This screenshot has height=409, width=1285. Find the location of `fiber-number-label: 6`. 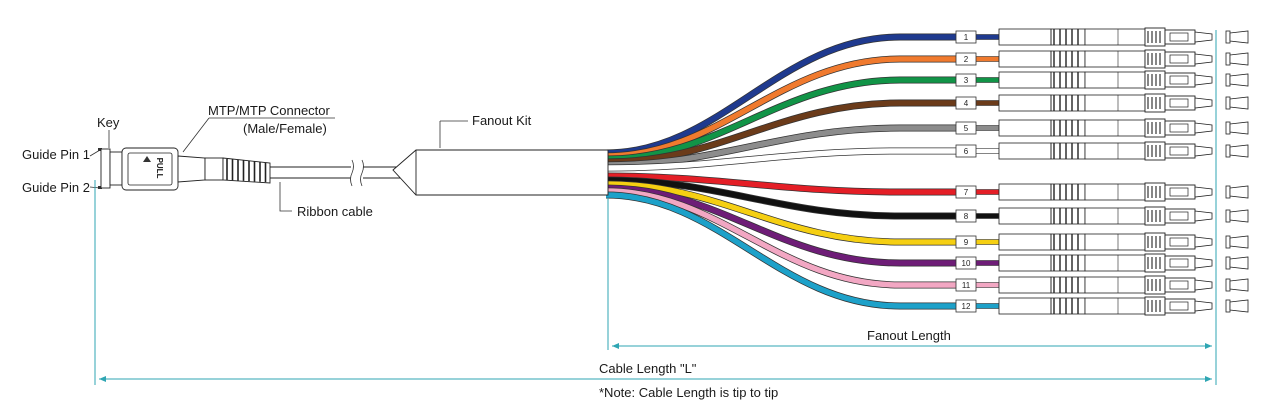

fiber-number-label: 6 is located at coordinates (966, 151).